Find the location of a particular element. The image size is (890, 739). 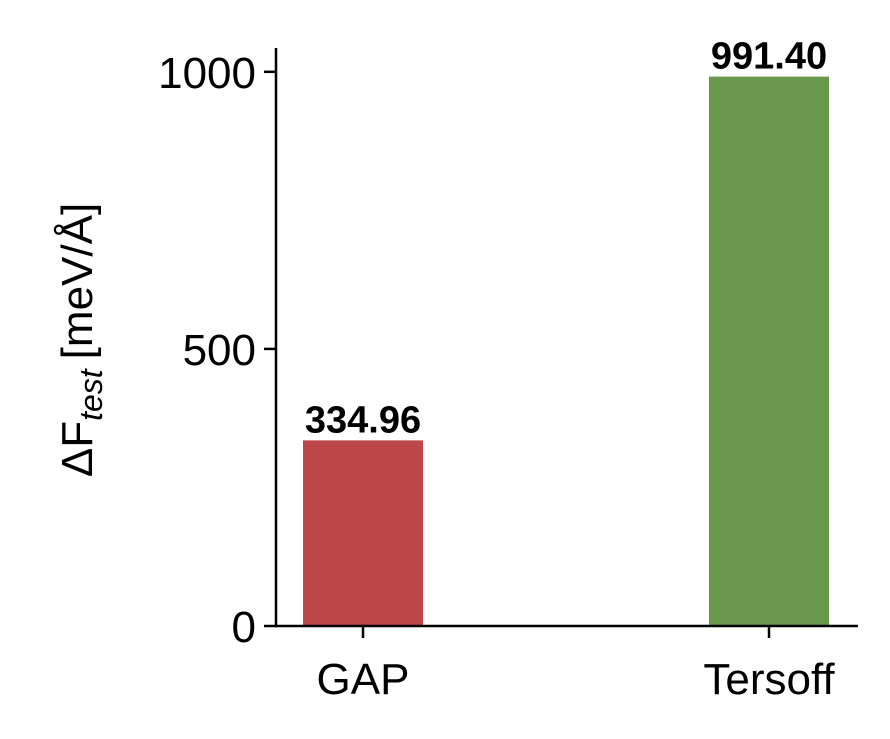

y-label-unit: [meV/Å] is located at coordinates (77, 281).